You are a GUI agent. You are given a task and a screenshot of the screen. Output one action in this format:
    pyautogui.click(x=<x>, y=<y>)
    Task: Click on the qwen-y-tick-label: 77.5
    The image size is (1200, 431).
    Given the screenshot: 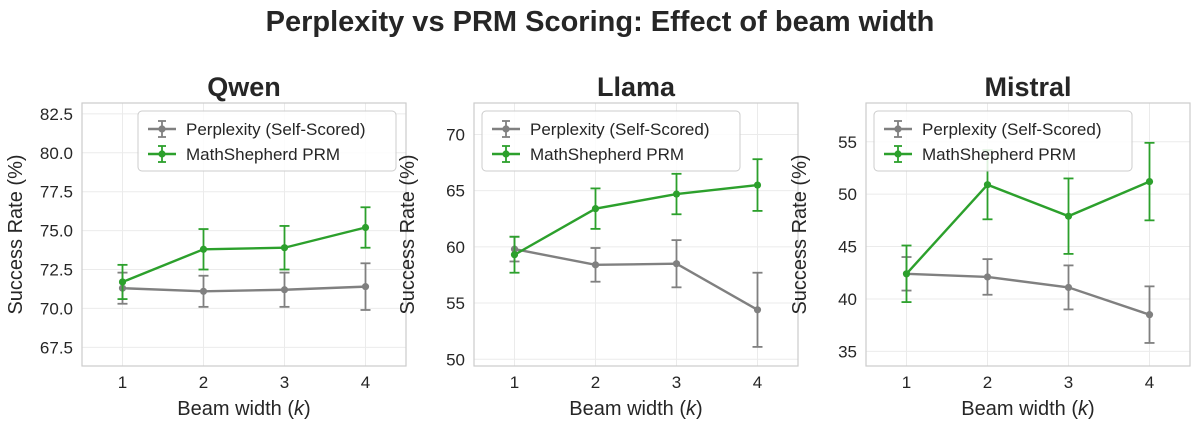 What is the action you would take?
    pyautogui.click(x=56, y=192)
    